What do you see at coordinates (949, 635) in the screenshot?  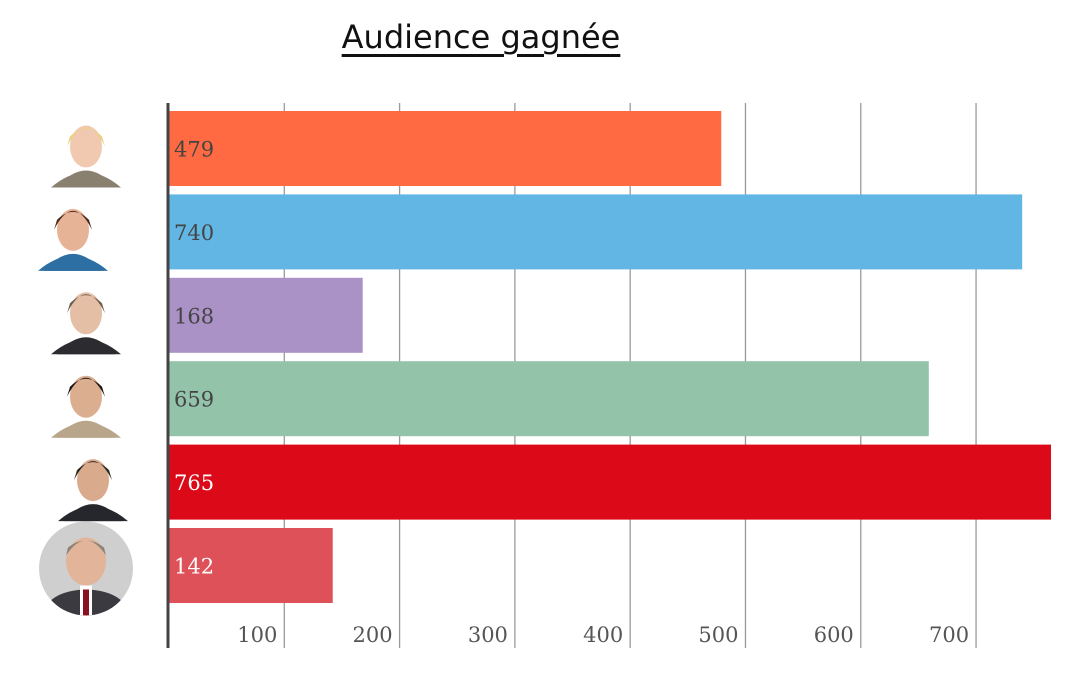 I see `x-tick-label: 700` at bounding box center [949, 635].